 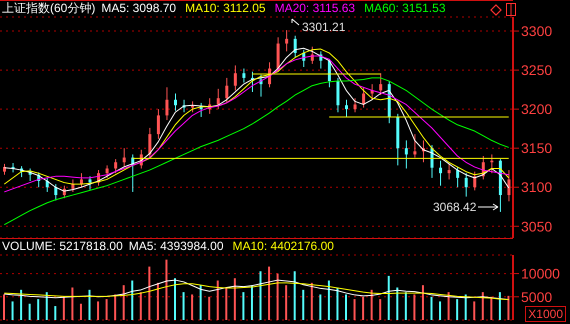 I want to click on y-tick-label: 5000, so click(x=536, y=296).